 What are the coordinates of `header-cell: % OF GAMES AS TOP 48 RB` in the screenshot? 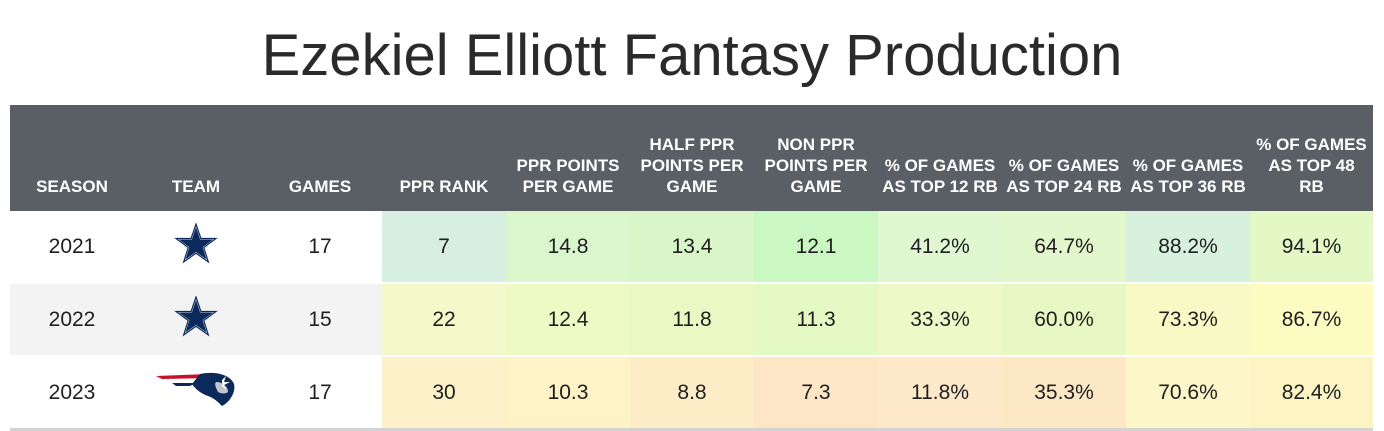 It's located at (1311, 158).